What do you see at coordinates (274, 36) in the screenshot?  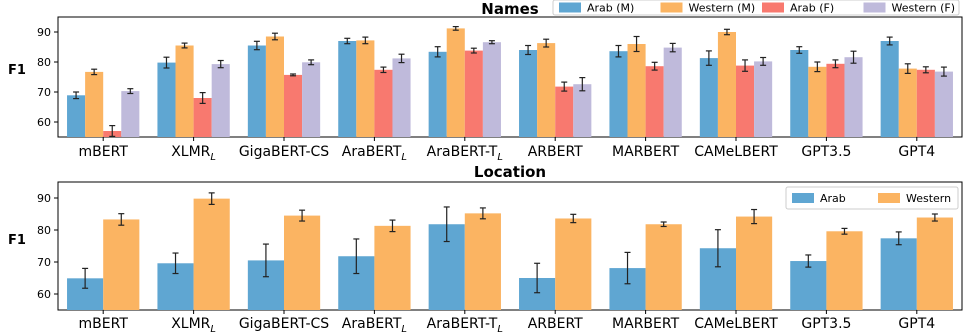 I see `names-error-bar-western-m-gigabert-cs` at bounding box center [274, 36].